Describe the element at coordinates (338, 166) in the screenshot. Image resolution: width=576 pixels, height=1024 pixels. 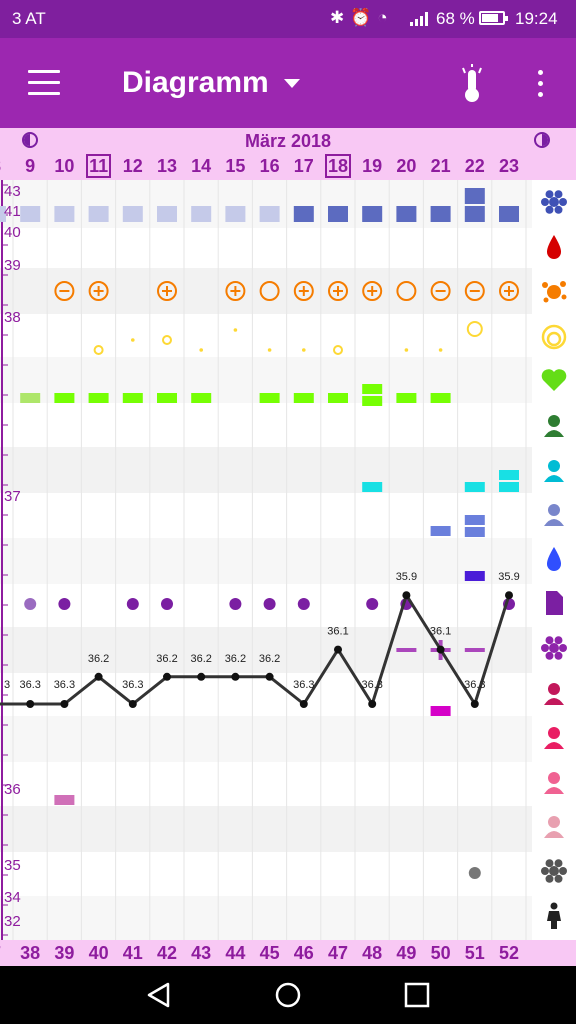
I see `day-label: 18` at that location.